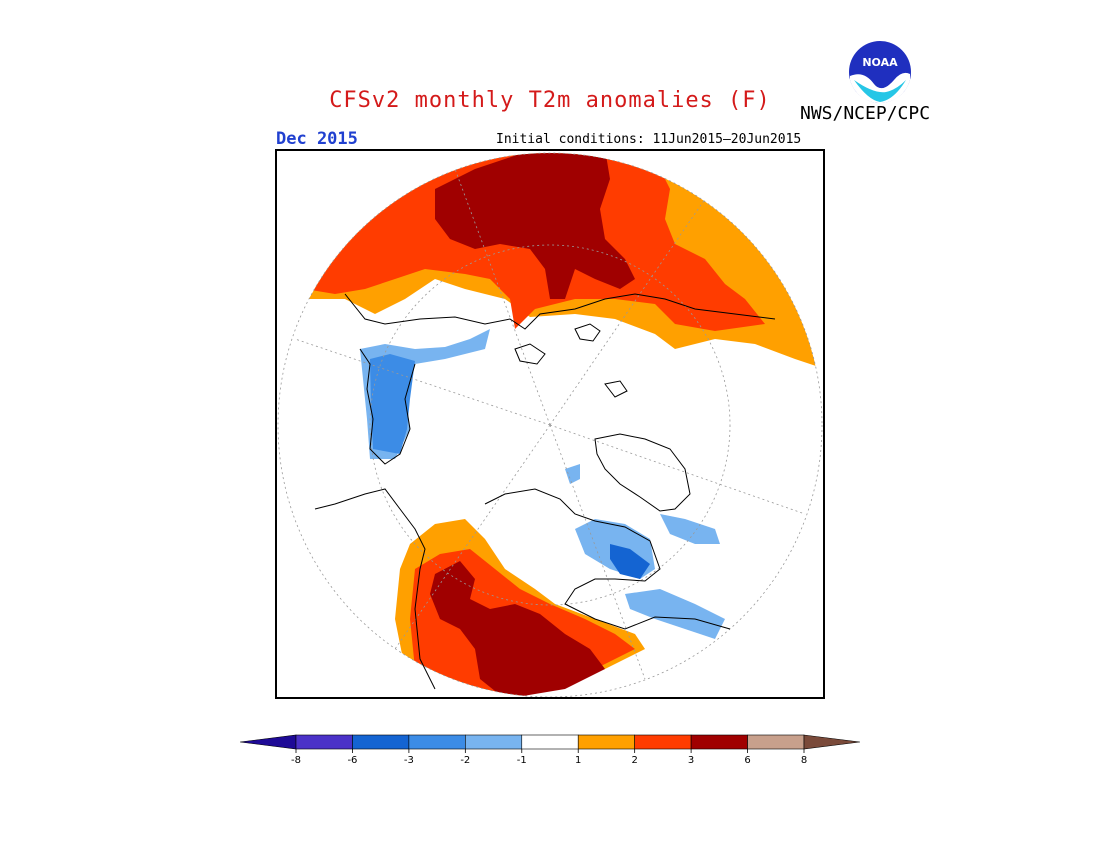 The image size is (1100, 850). What do you see at coordinates (747, 760) in the screenshot?
I see `colorbar-tick-label: 6` at bounding box center [747, 760].